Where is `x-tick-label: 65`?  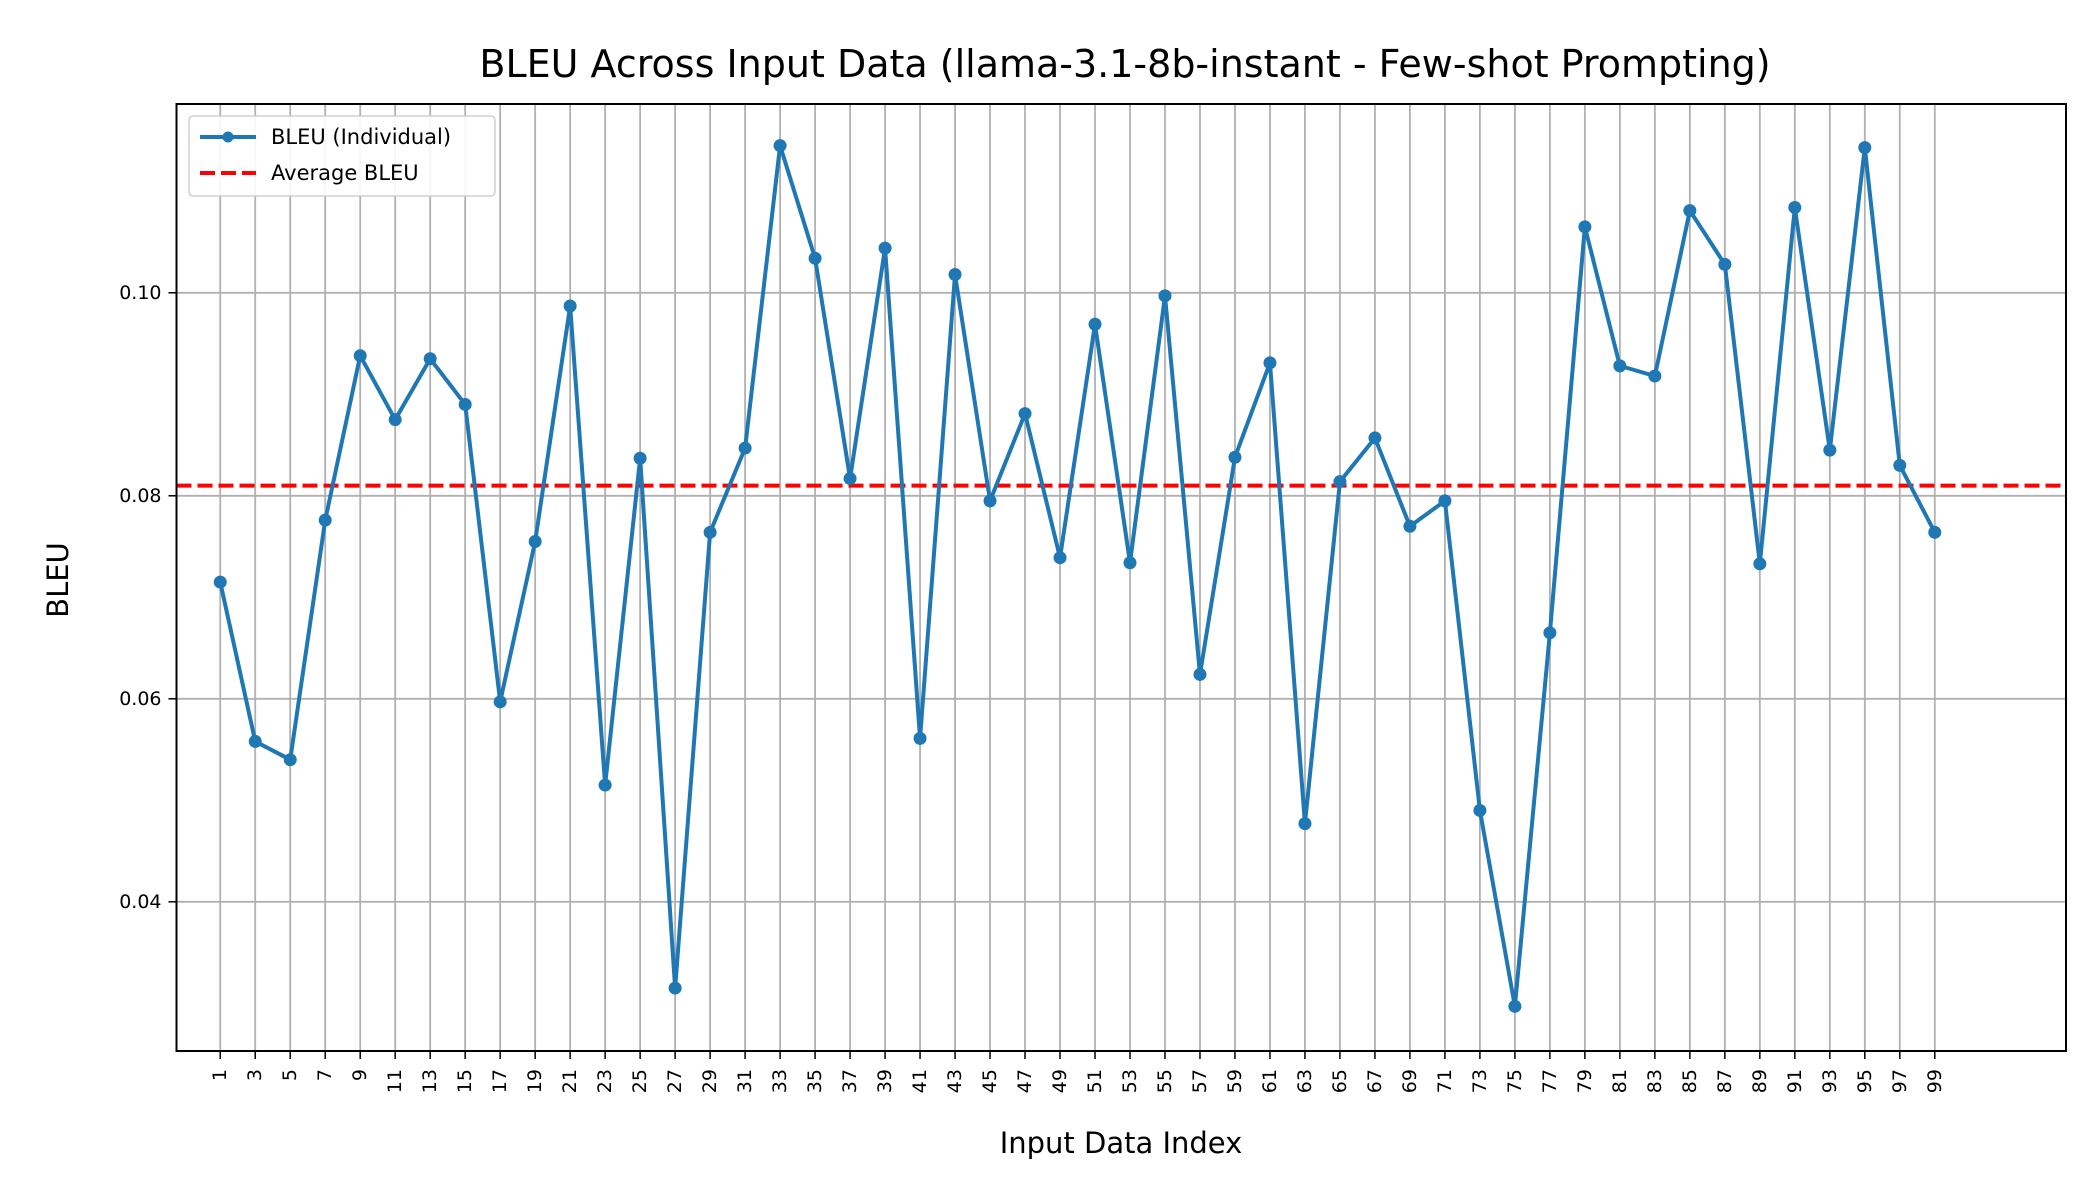
x-tick-label: 65 is located at coordinates (1340, 1081).